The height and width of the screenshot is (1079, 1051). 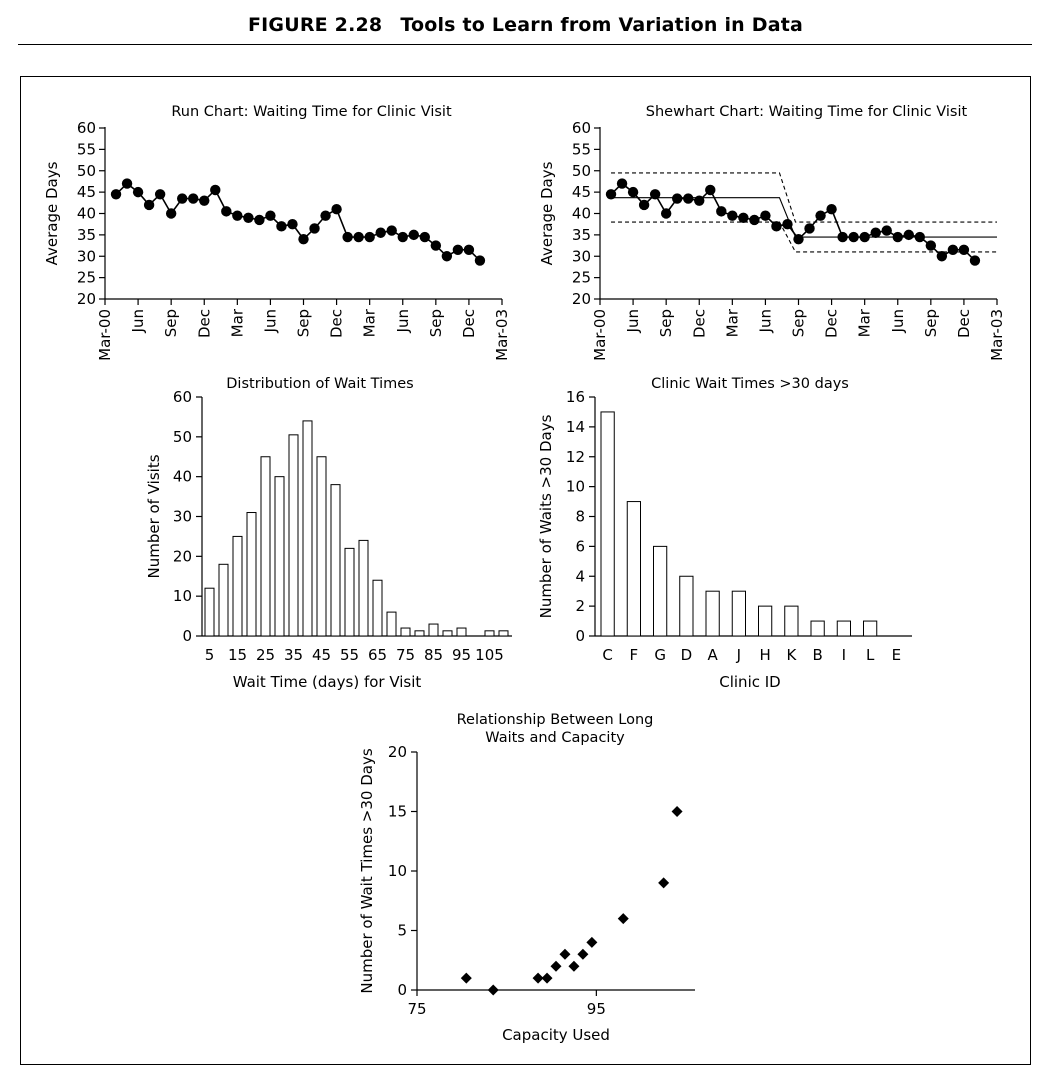 I want to click on x-tick-label: 105, so click(x=489, y=655).